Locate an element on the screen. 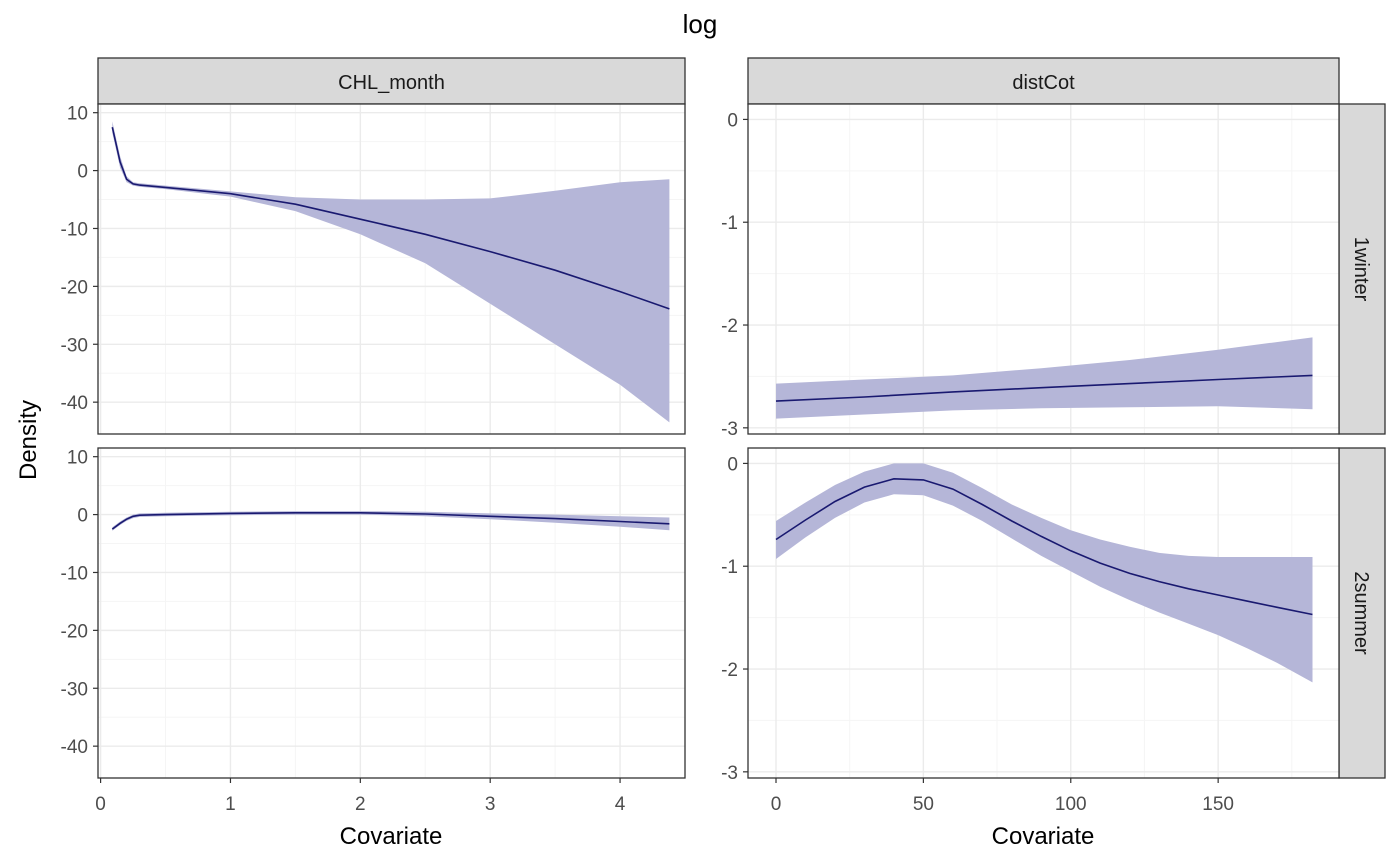 The image size is (1400, 865). strip-row-2summer-label: 2summer is located at coordinates (1361, 613).